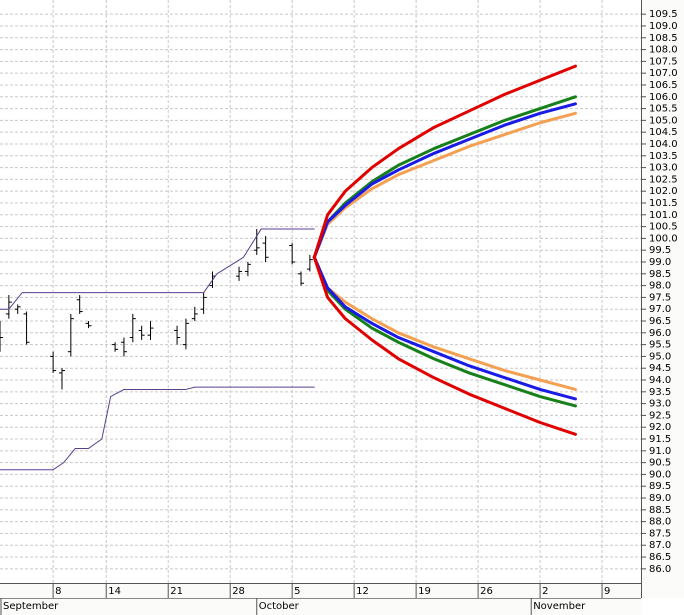 This screenshot has height=615, width=684. I want to click on y-tick-label: 105.5, so click(663, 109).